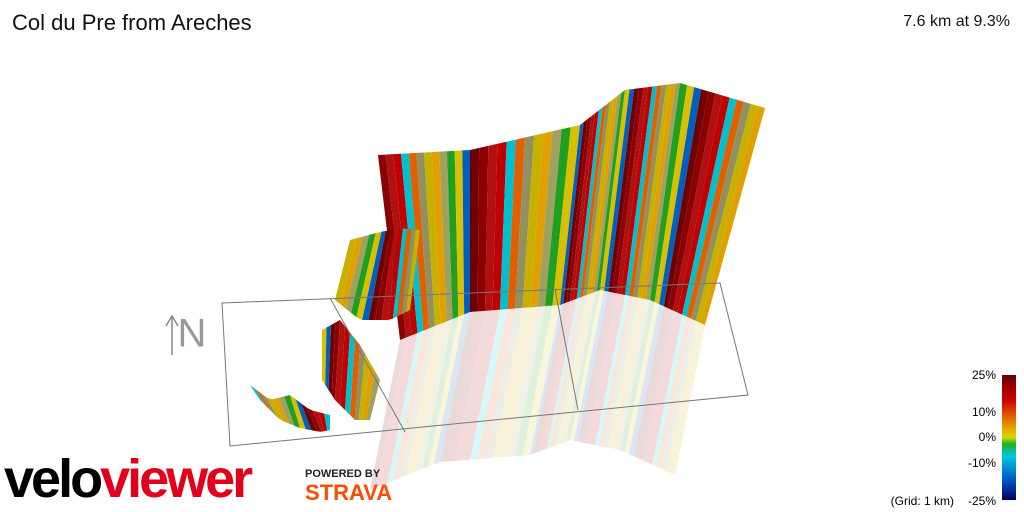 Image resolution: width=1024 pixels, height=512 pixels. Describe the element at coordinates (192, 334) in the screenshot. I see `compass-label: N` at that location.